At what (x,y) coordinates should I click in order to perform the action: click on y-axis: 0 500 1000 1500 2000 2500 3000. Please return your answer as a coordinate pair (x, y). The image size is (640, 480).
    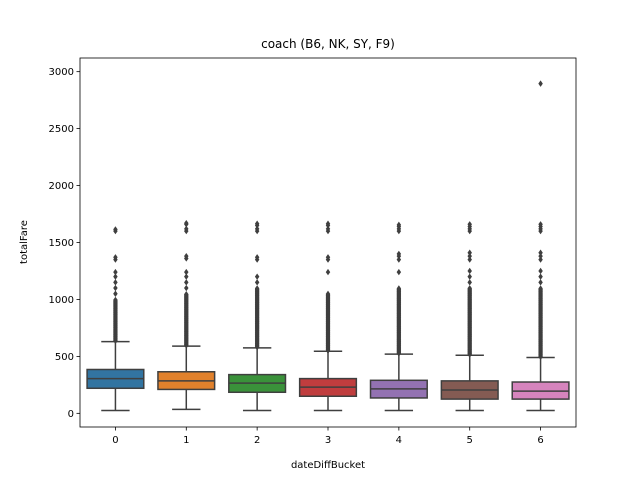
    Looking at the image, I should click on (64, 243).